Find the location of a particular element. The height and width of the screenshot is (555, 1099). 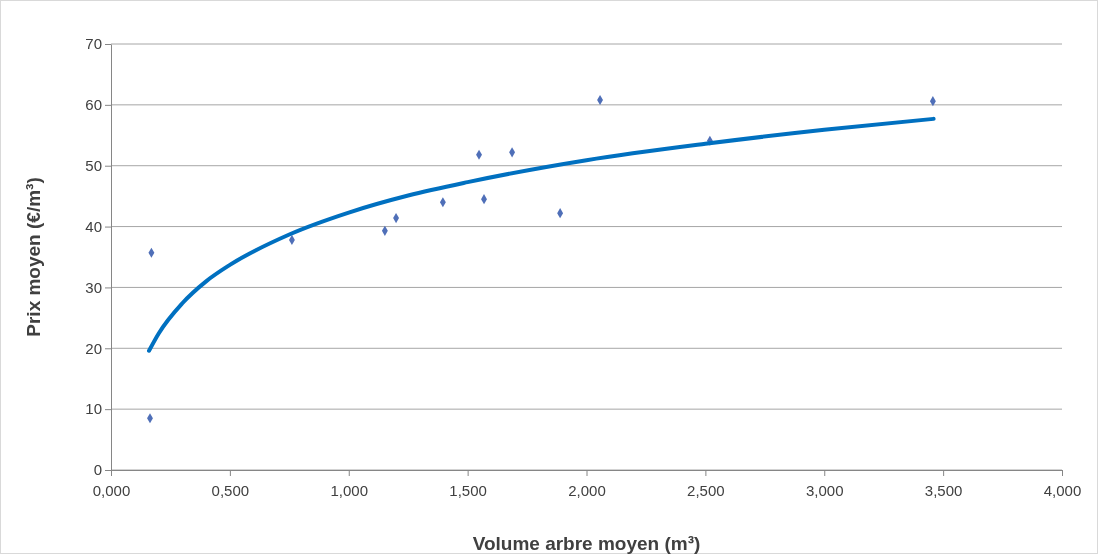

x-axis-title: Volume arbre moyen (m³) is located at coordinates (586, 543).